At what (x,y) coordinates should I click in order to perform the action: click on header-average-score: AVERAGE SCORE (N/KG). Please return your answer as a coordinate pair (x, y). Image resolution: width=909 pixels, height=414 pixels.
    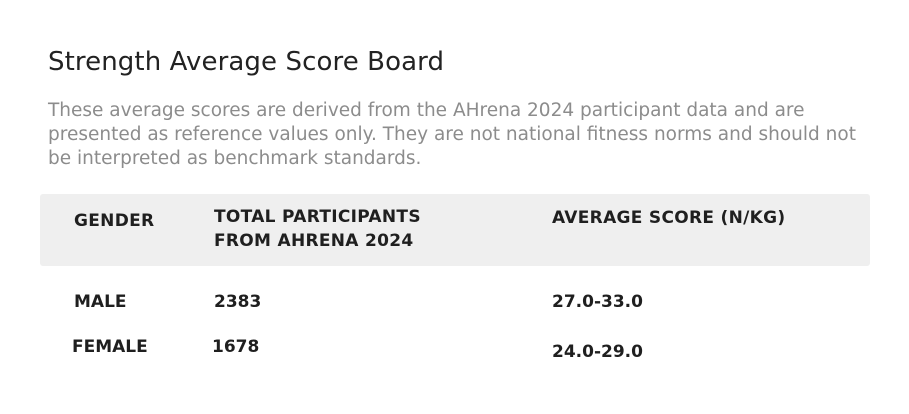
    Looking at the image, I should click on (669, 218).